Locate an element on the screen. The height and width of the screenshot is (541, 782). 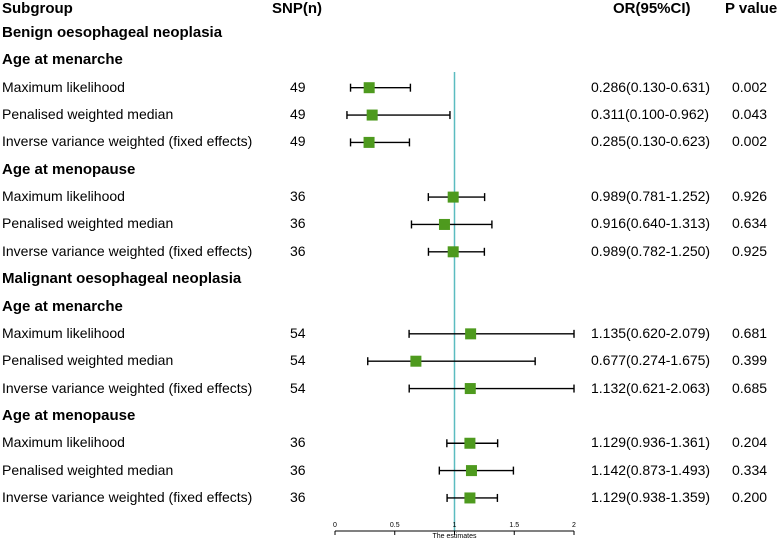
or-ci-text: 1.142(0.873-1.493) is located at coordinates (651, 469).